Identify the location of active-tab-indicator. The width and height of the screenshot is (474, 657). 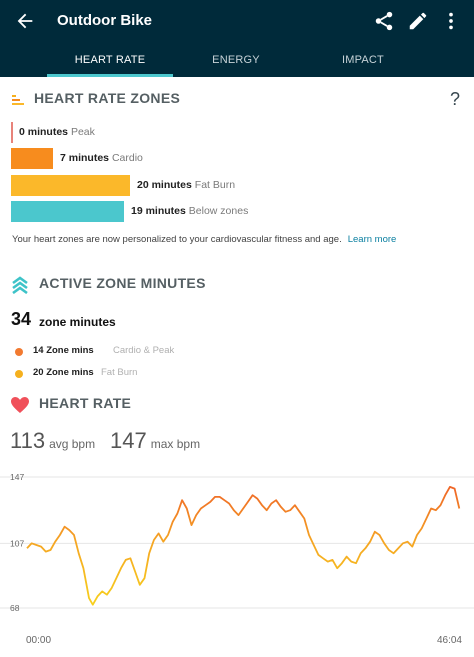
(110, 75).